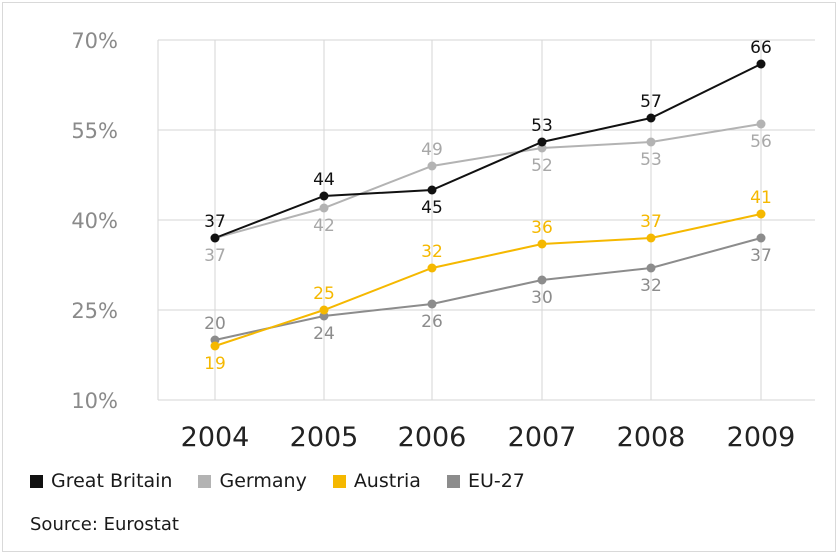 This screenshot has width=840, height=556. Describe the element at coordinates (94, 221) in the screenshot. I see `y-tick-label: 40%` at that location.